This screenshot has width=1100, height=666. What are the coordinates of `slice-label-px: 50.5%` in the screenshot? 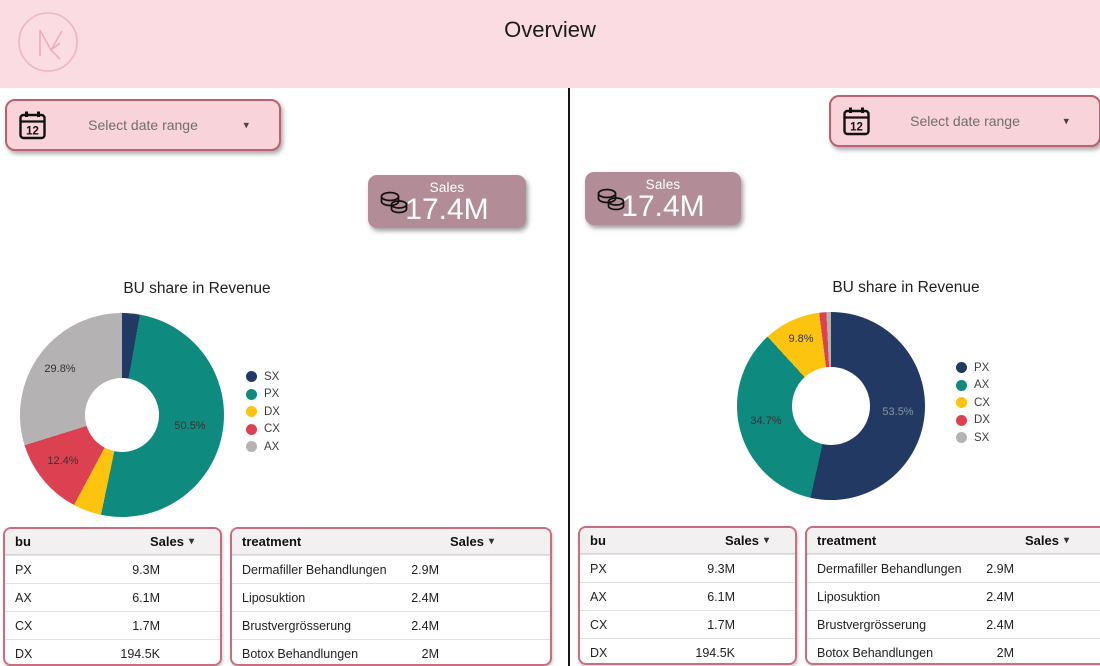 It's located at (190, 426).